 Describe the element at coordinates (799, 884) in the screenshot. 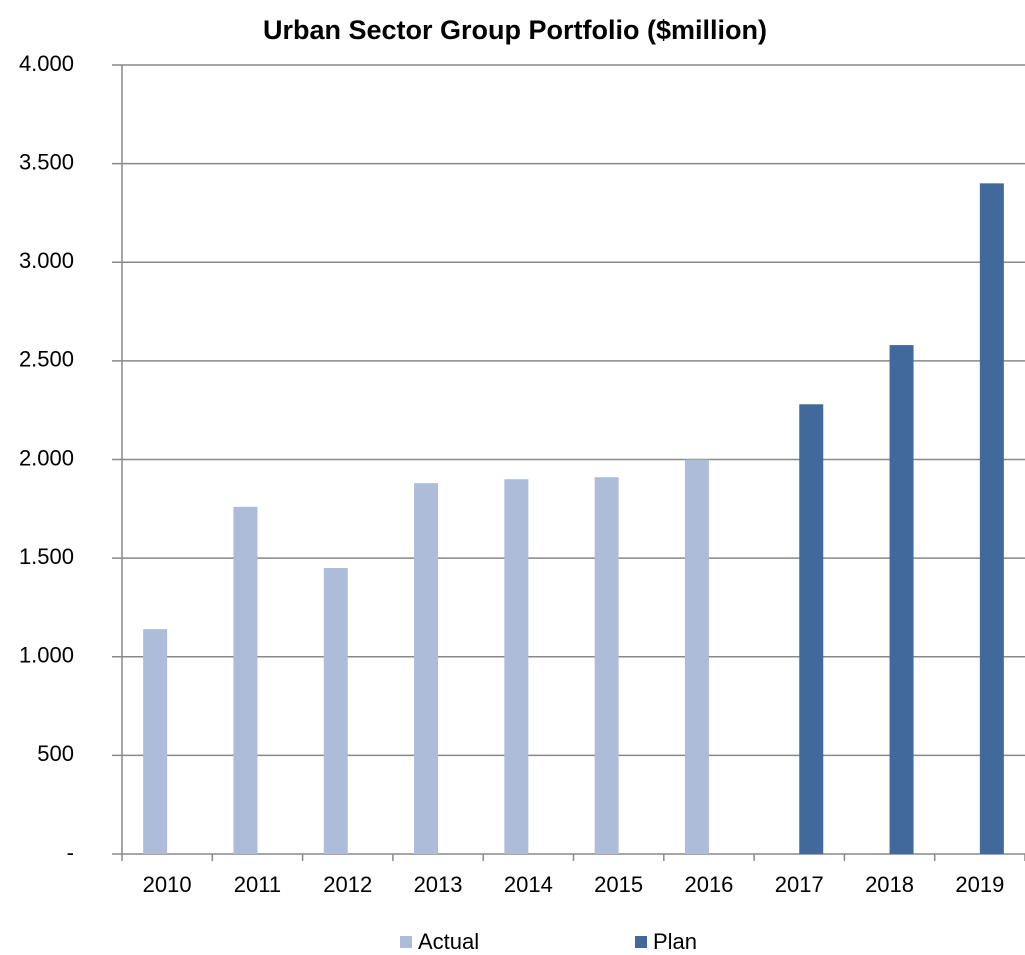

I see `x-tick-label: 2017` at that location.